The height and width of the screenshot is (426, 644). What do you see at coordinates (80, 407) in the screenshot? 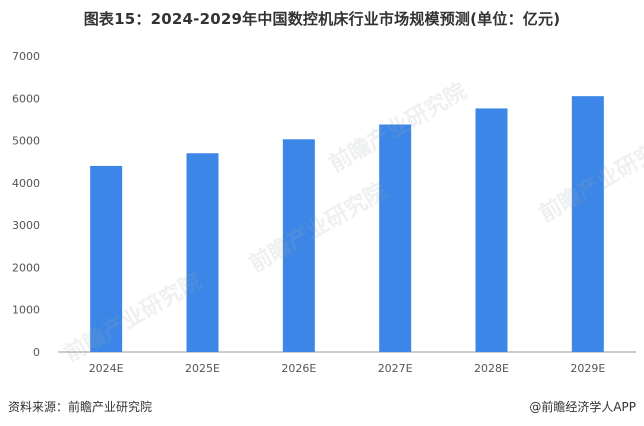
I see `source-note: 资料来源：前瞻产业研究院` at bounding box center [80, 407].